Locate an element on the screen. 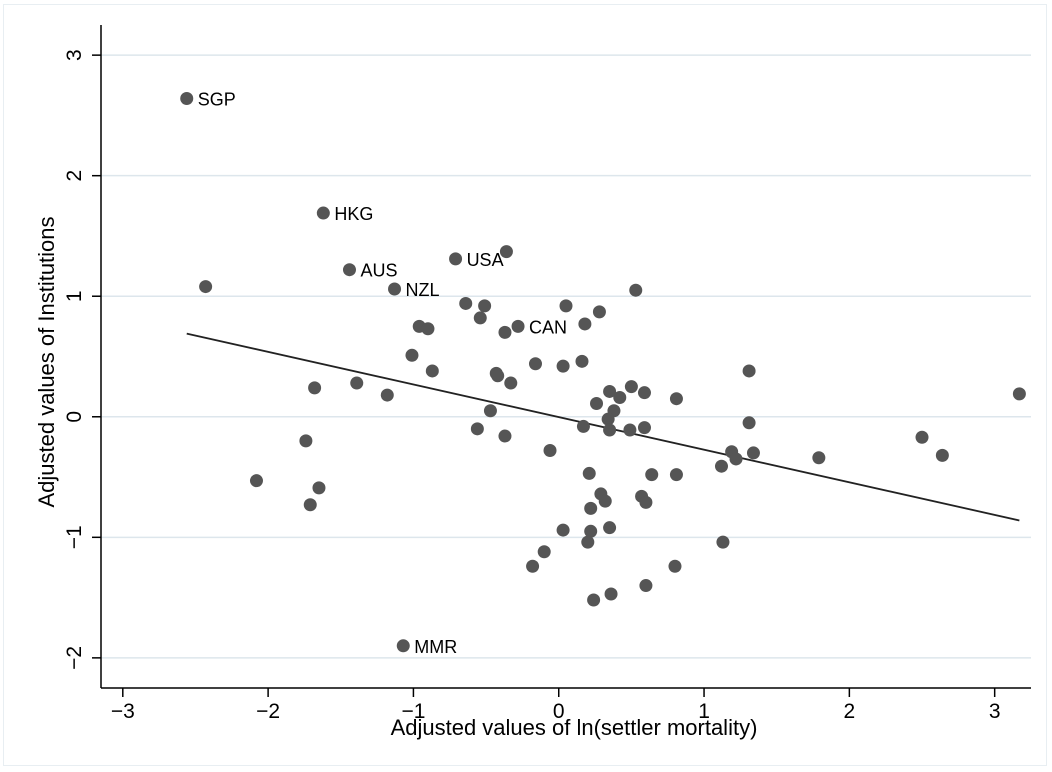 The height and width of the screenshot is (772, 1052). point-label: HKG is located at coordinates (353, 214).